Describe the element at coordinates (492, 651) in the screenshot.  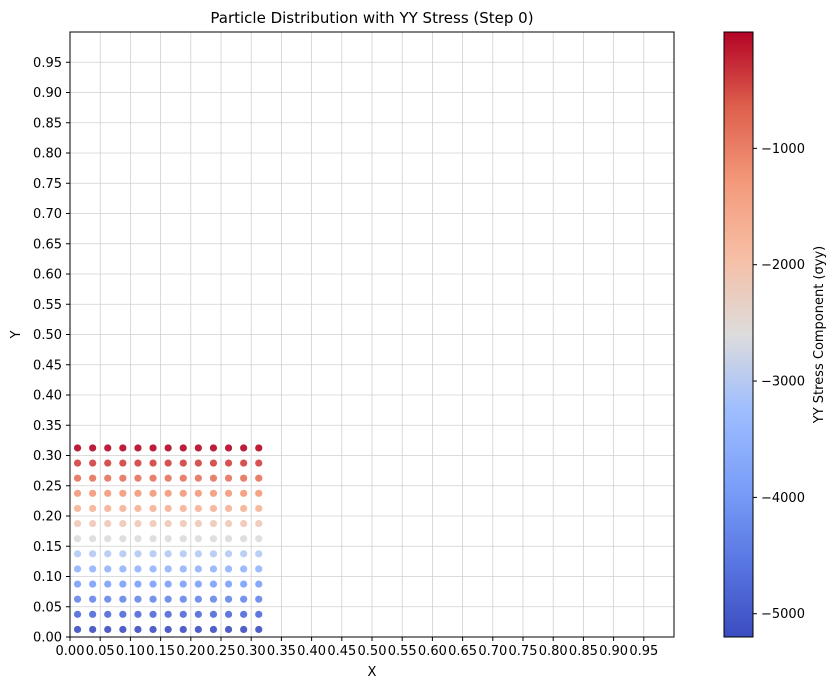
I see `x-tick-label: 0.70` at that location.